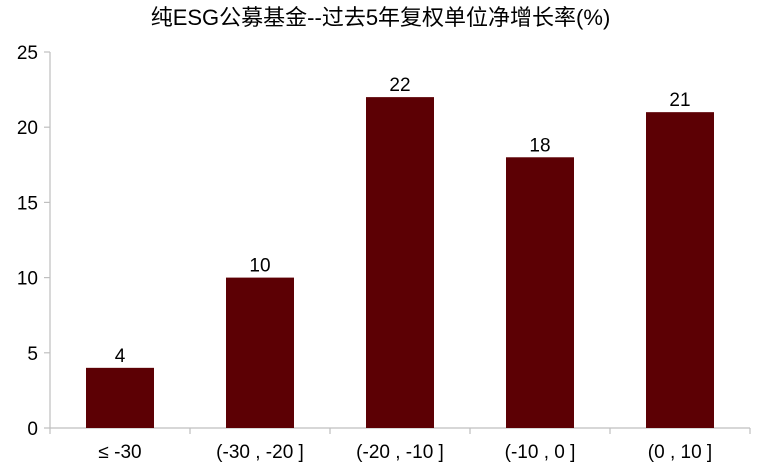 The width and height of the screenshot is (761, 470). Describe the element at coordinates (399, 85) in the screenshot. I see `bar-data-label: 22` at that location.